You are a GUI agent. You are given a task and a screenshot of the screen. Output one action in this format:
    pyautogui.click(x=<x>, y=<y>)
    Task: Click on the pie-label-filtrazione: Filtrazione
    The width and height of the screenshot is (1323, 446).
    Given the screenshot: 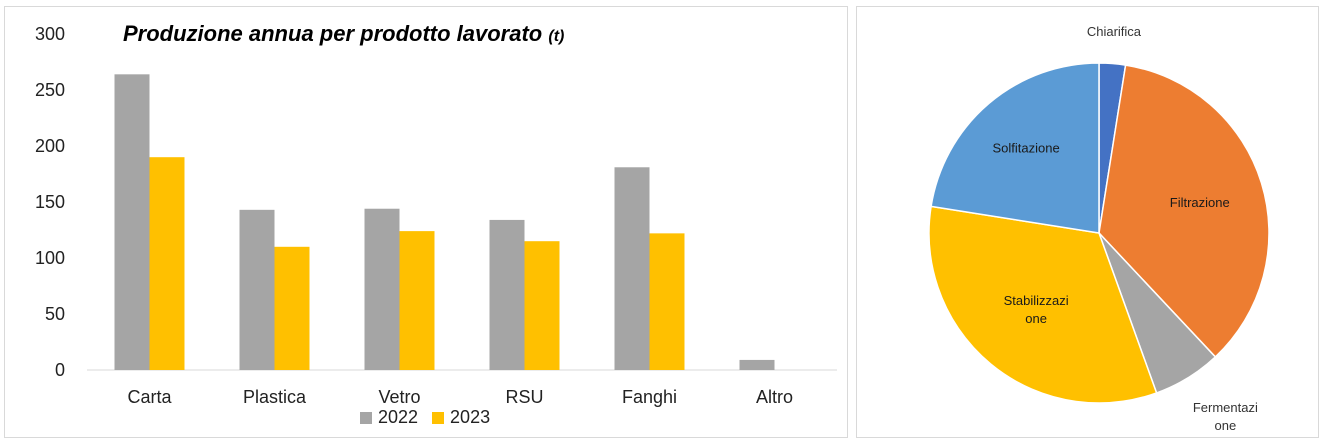 What is the action you would take?
    pyautogui.click(x=1200, y=202)
    